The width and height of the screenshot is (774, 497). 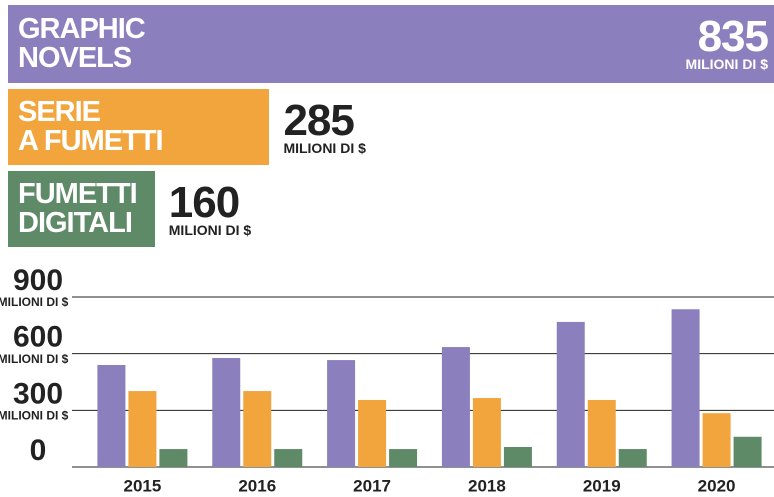 I want to click on x-tick-label: 2017, so click(x=372, y=485).